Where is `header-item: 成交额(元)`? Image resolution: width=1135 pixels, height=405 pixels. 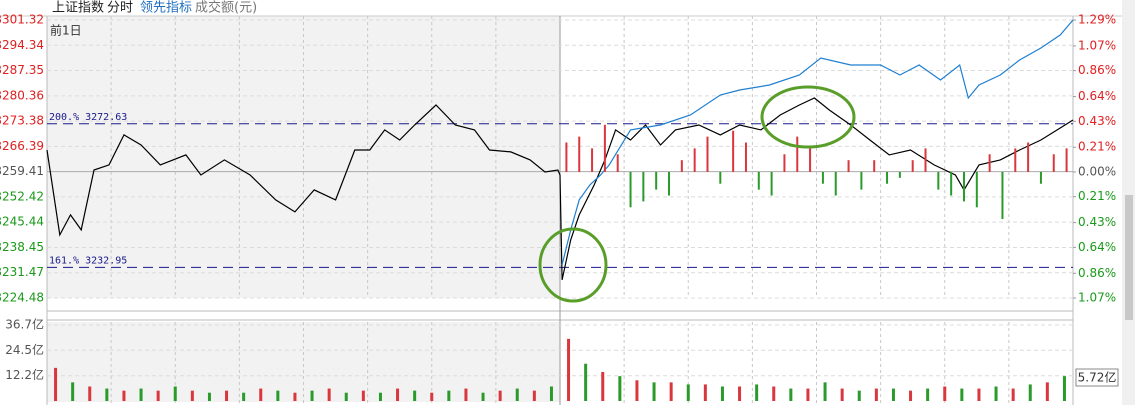
header-item: 成交额(元) is located at coordinates (226, 8).